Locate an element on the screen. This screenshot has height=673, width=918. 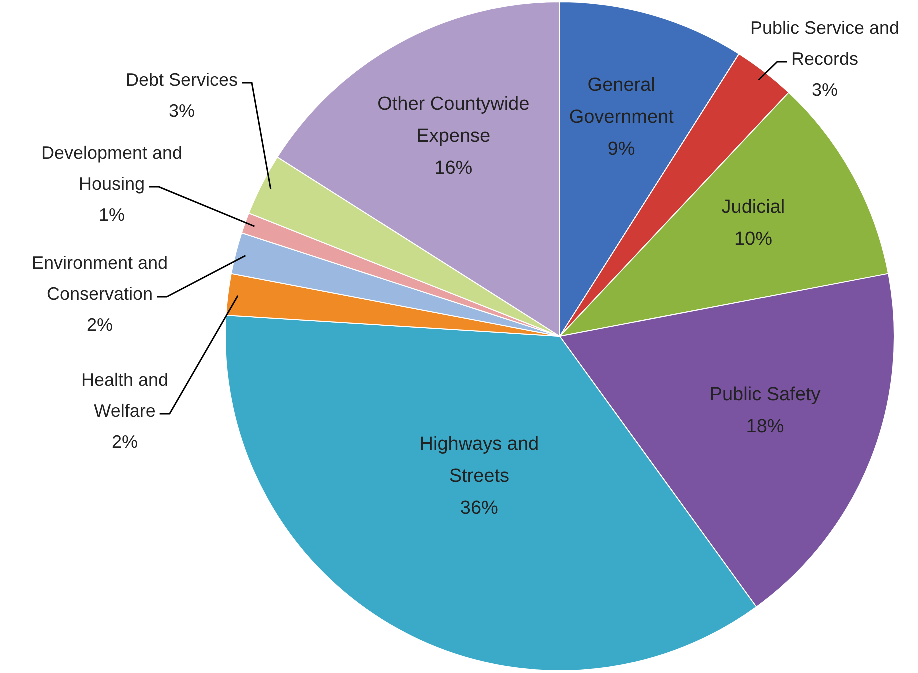
slice-label: Public Service and Records is located at coordinates (825, 43).